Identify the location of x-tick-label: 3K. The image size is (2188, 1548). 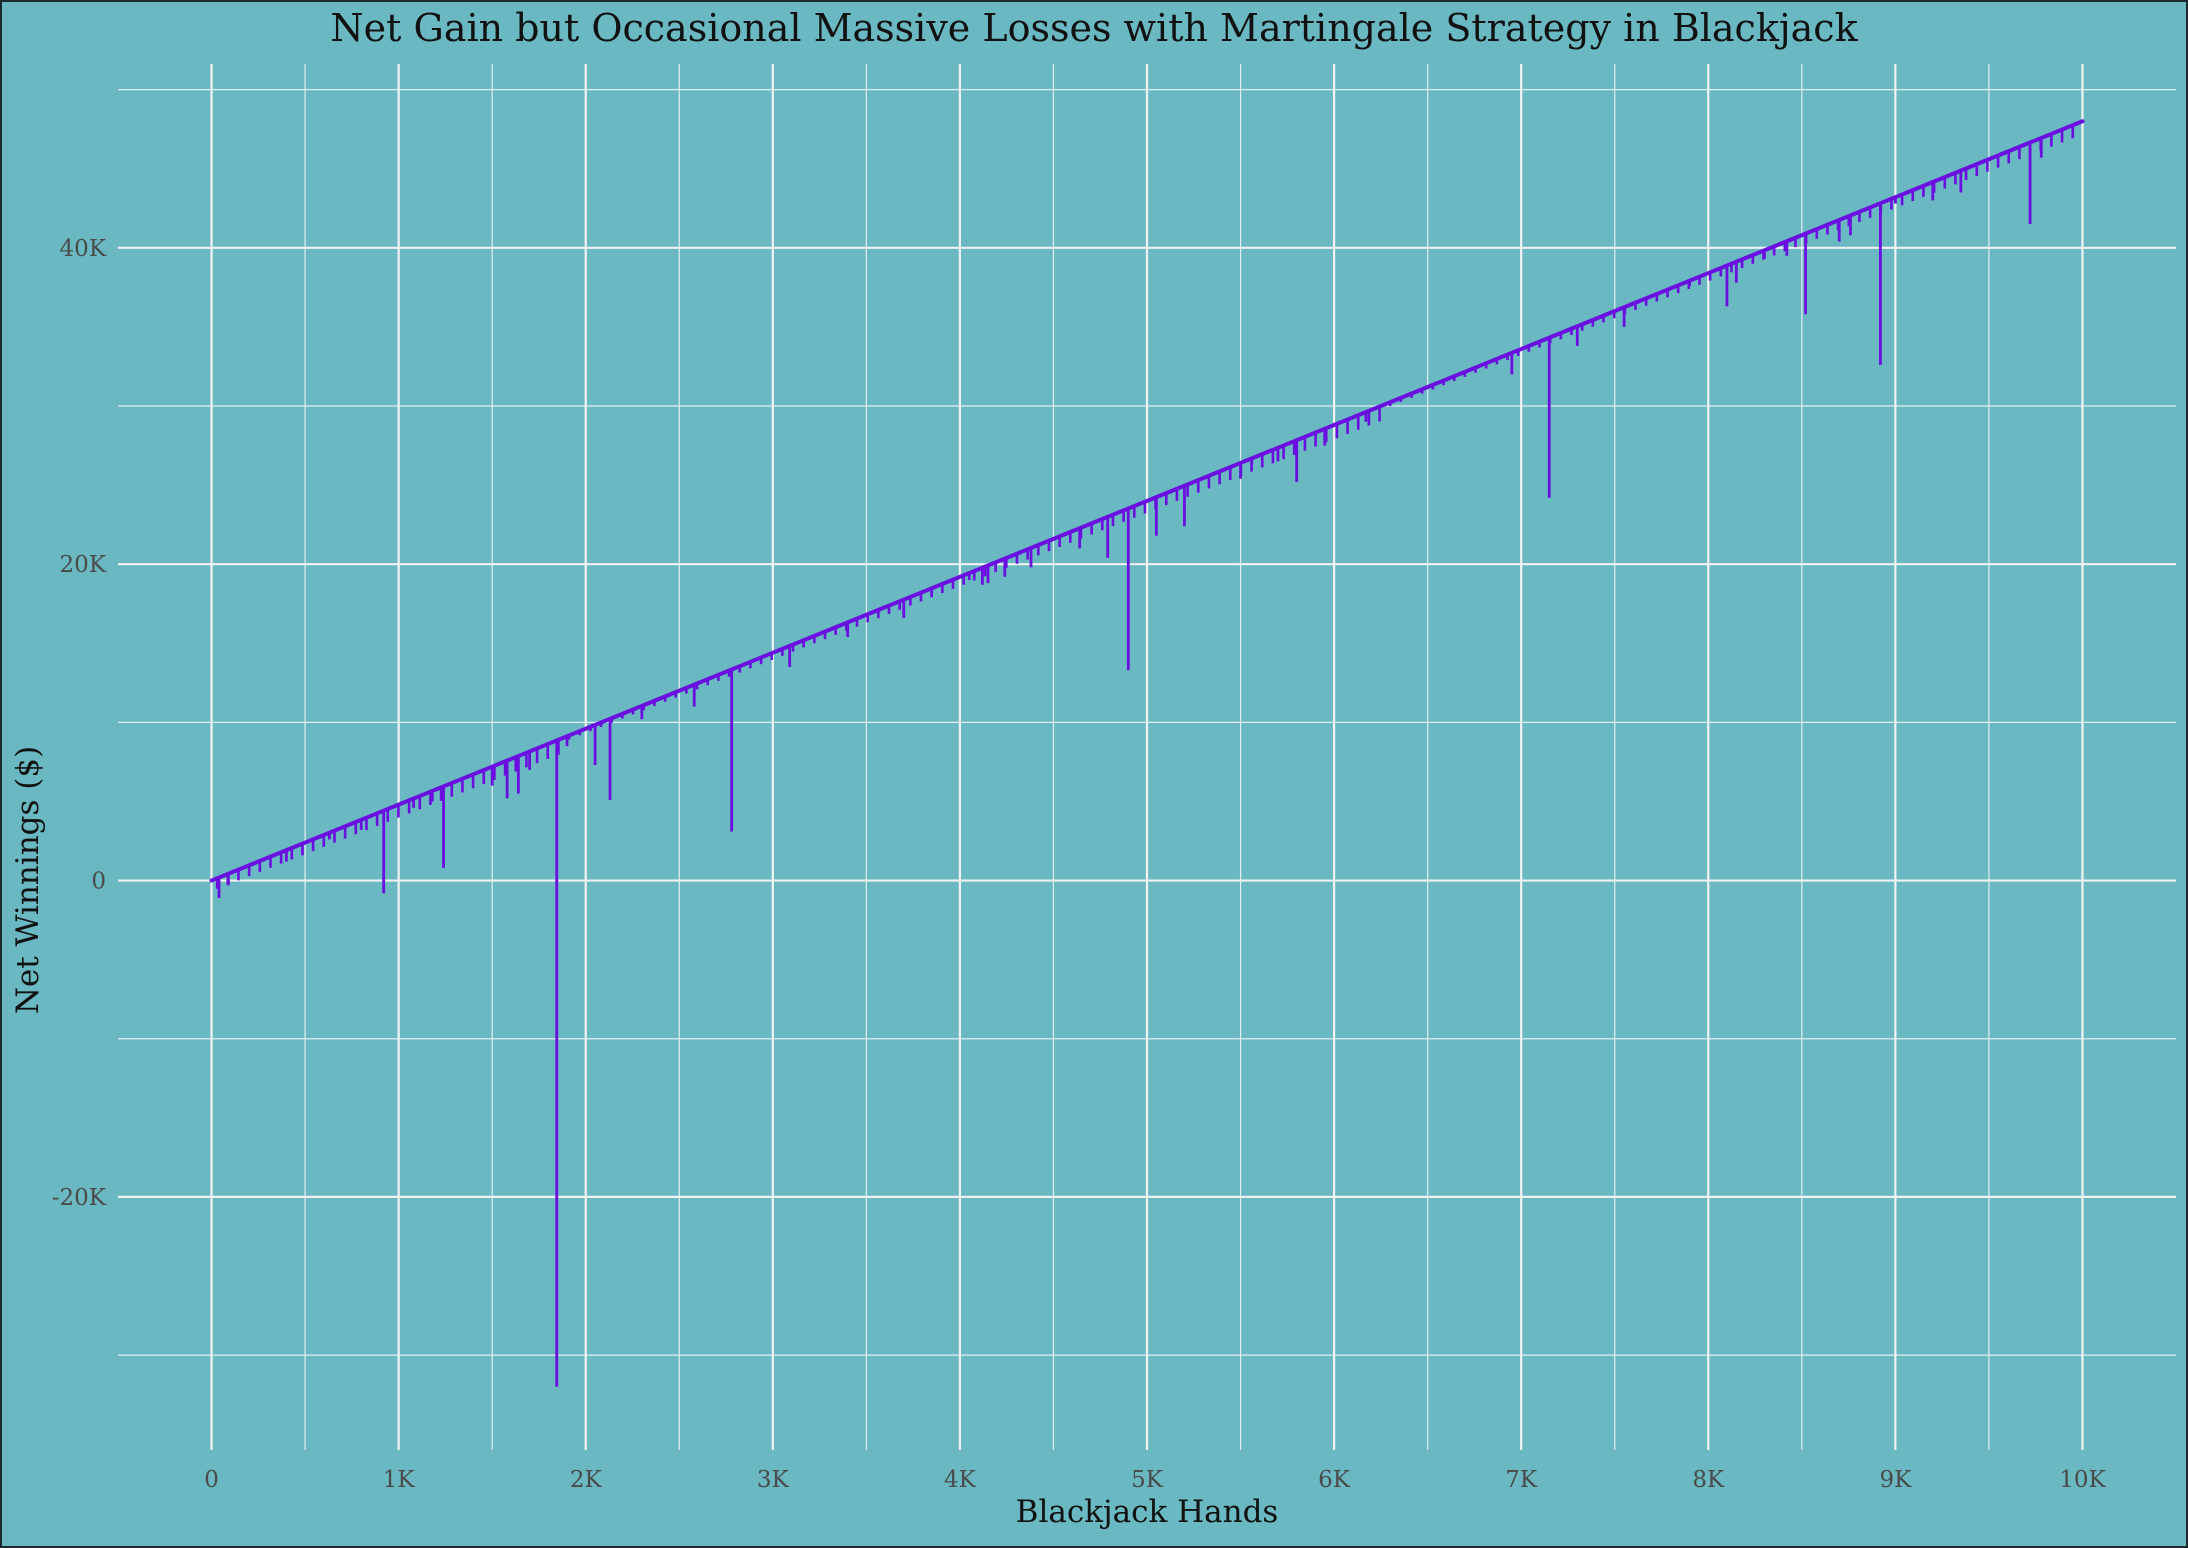
(773, 1480).